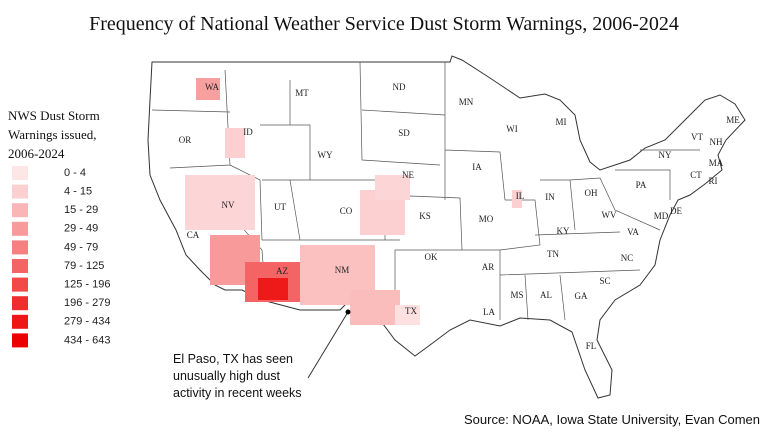  I want to click on state-label: SC, so click(604, 281).